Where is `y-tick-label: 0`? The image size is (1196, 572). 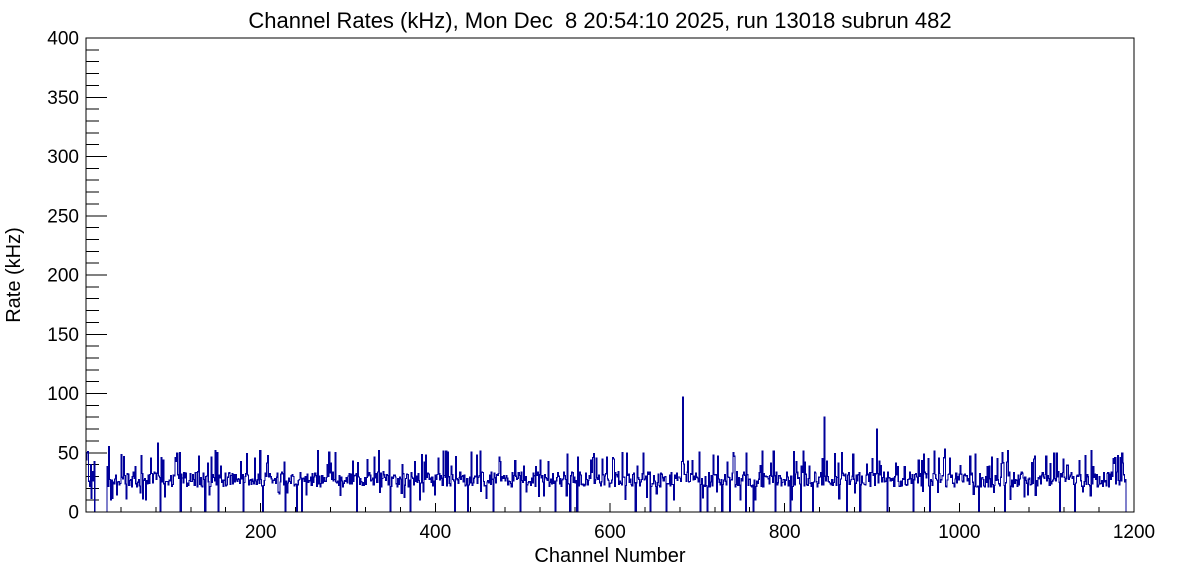
y-tick-label: 0 is located at coordinates (73, 513).